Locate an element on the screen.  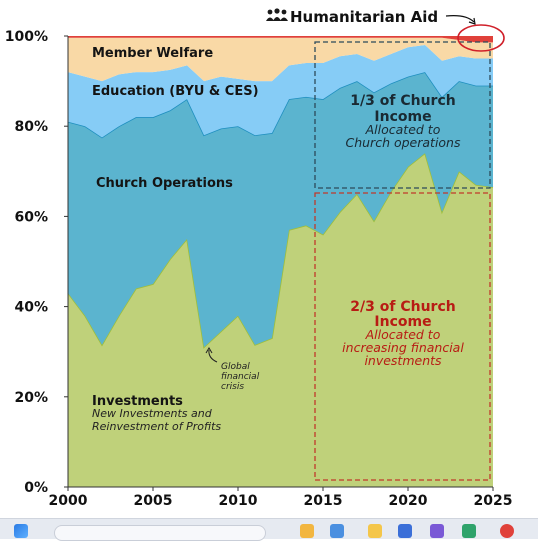
x-tick-label: 2010 is located at coordinates (238, 501).